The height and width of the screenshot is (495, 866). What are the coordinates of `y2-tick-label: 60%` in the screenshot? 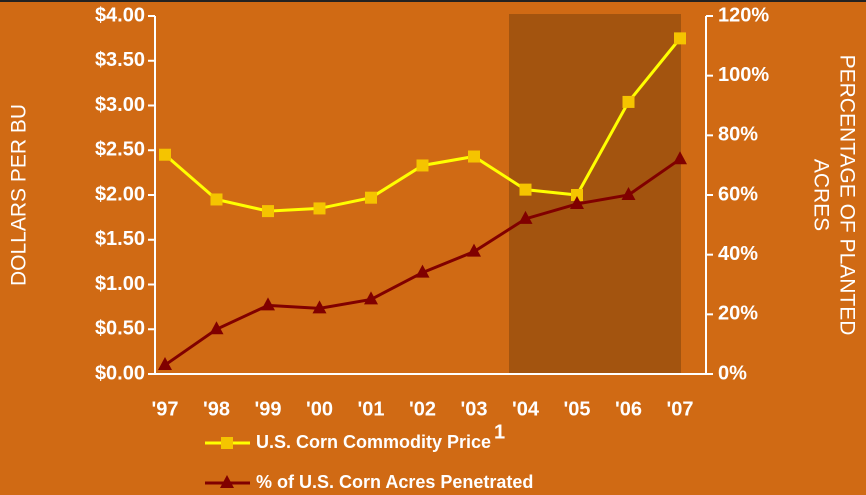 It's located at (738, 194).